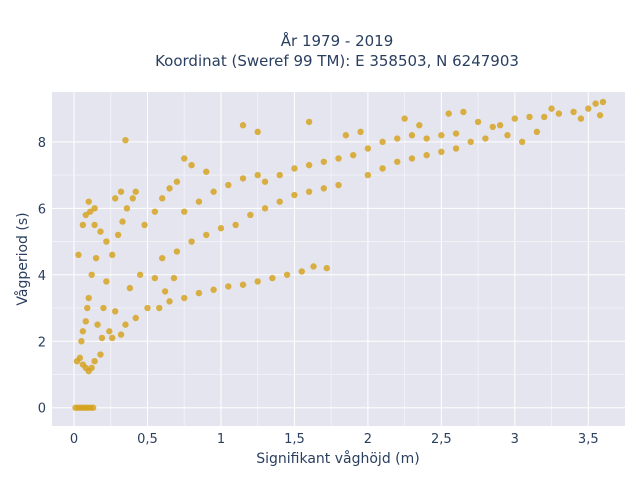  I want to click on x-tick-label: 3, so click(515, 439).